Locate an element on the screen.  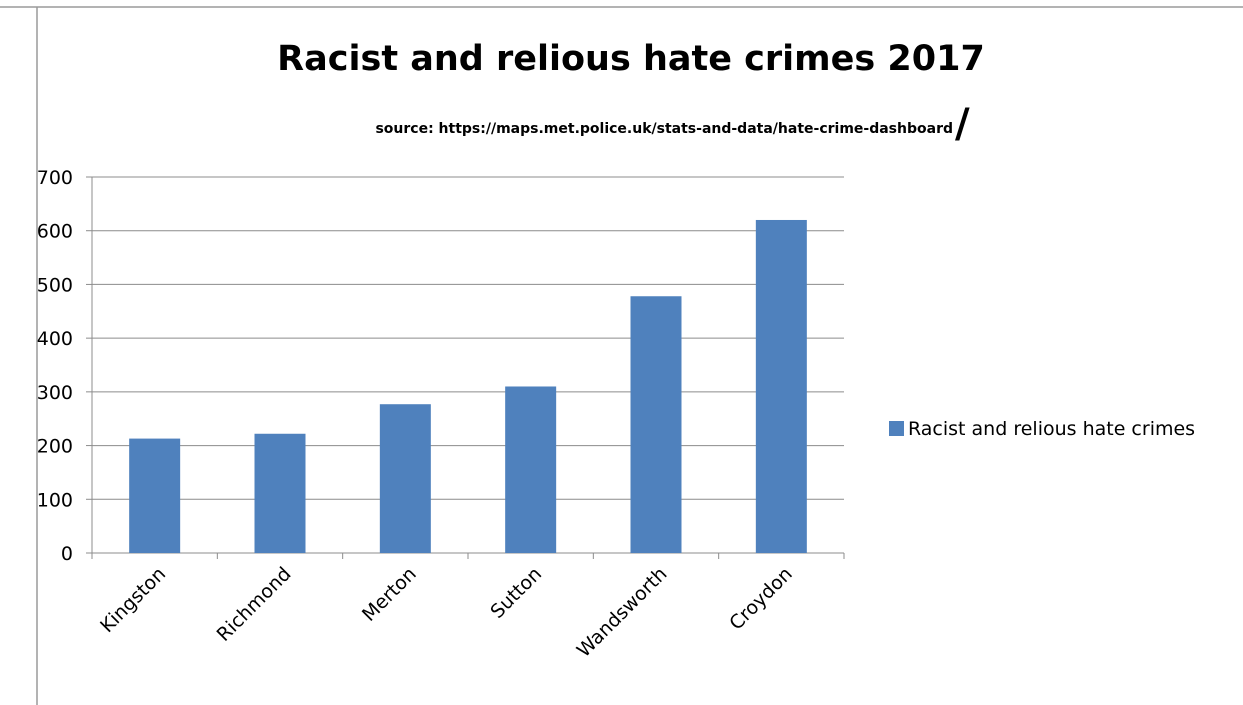
y-tick-label: 400 is located at coordinates (55, 339).